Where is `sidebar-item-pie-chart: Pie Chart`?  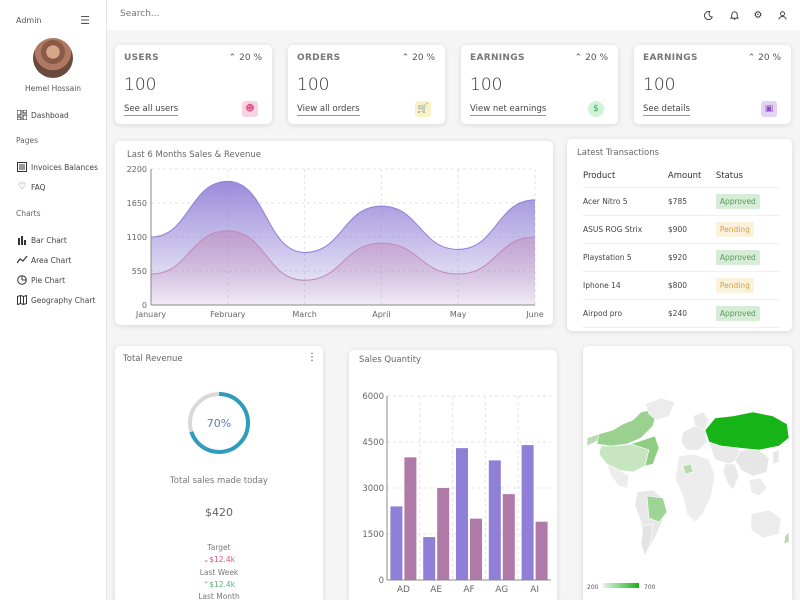
sidebar-item-pie-chart: Pie Chart is located at coordinates (40, 280).